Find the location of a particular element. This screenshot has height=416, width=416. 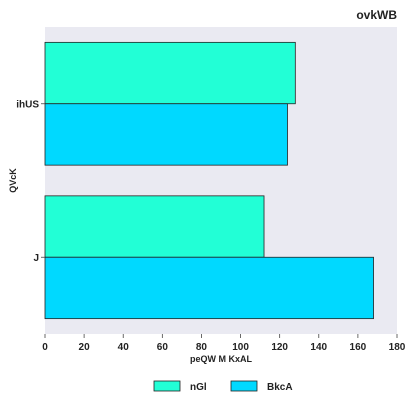

legend: nGl BkcA is located at coordinates (223, 386).